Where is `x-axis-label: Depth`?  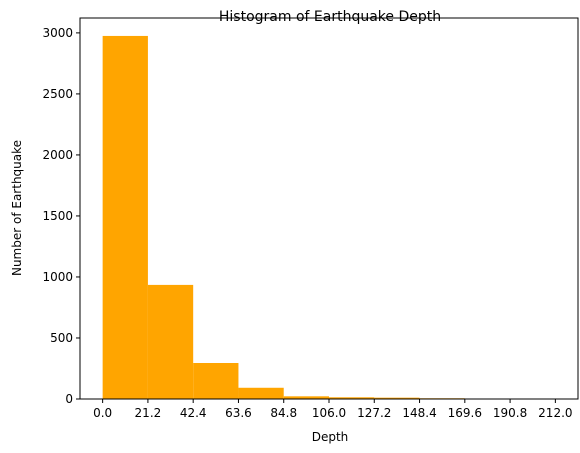 x-axis-label: Depth is located at coordinates (330, 437).